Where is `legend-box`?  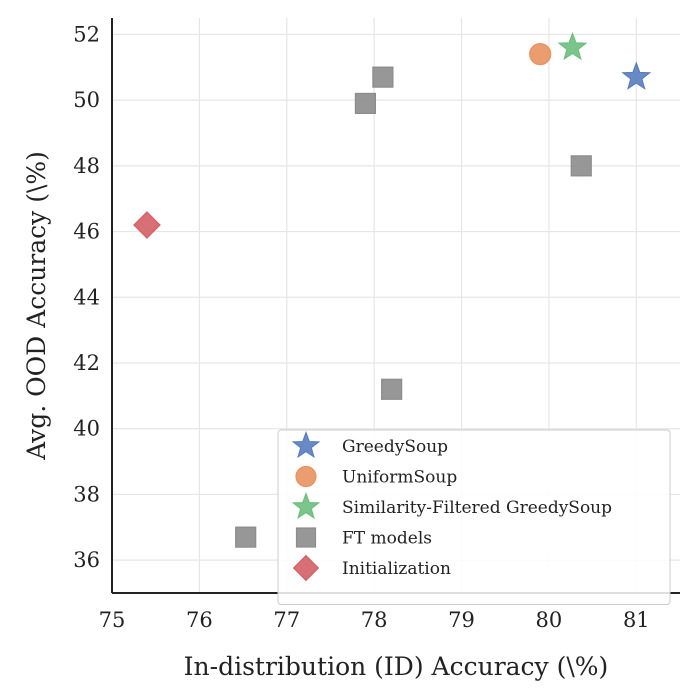
legend-box is located at coordinates (474, 517).